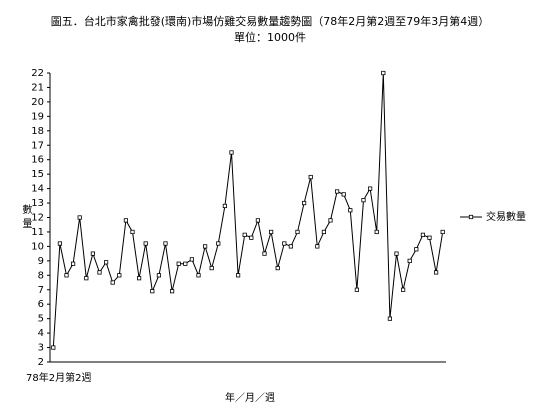 The image size is (541, 420). What do you see at coordinates (41, 290) in the screenshot?
I see `y-tick-label: 7` at bounding box center [41, 290].